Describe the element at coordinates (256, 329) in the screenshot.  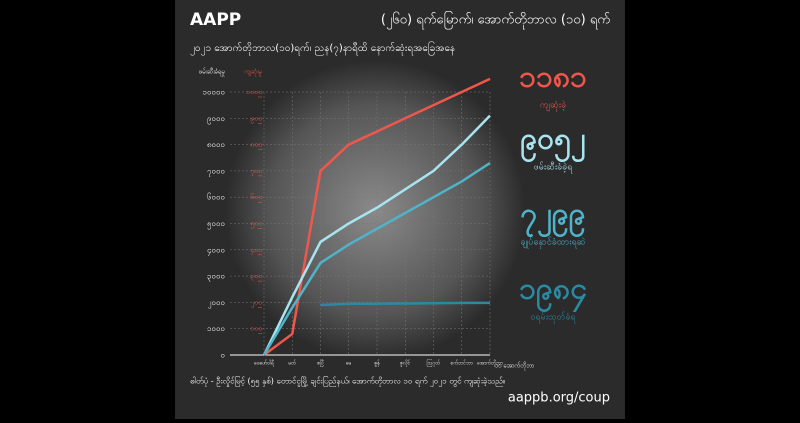
I see `y2-tick-label: ၁၀၀` at that location.